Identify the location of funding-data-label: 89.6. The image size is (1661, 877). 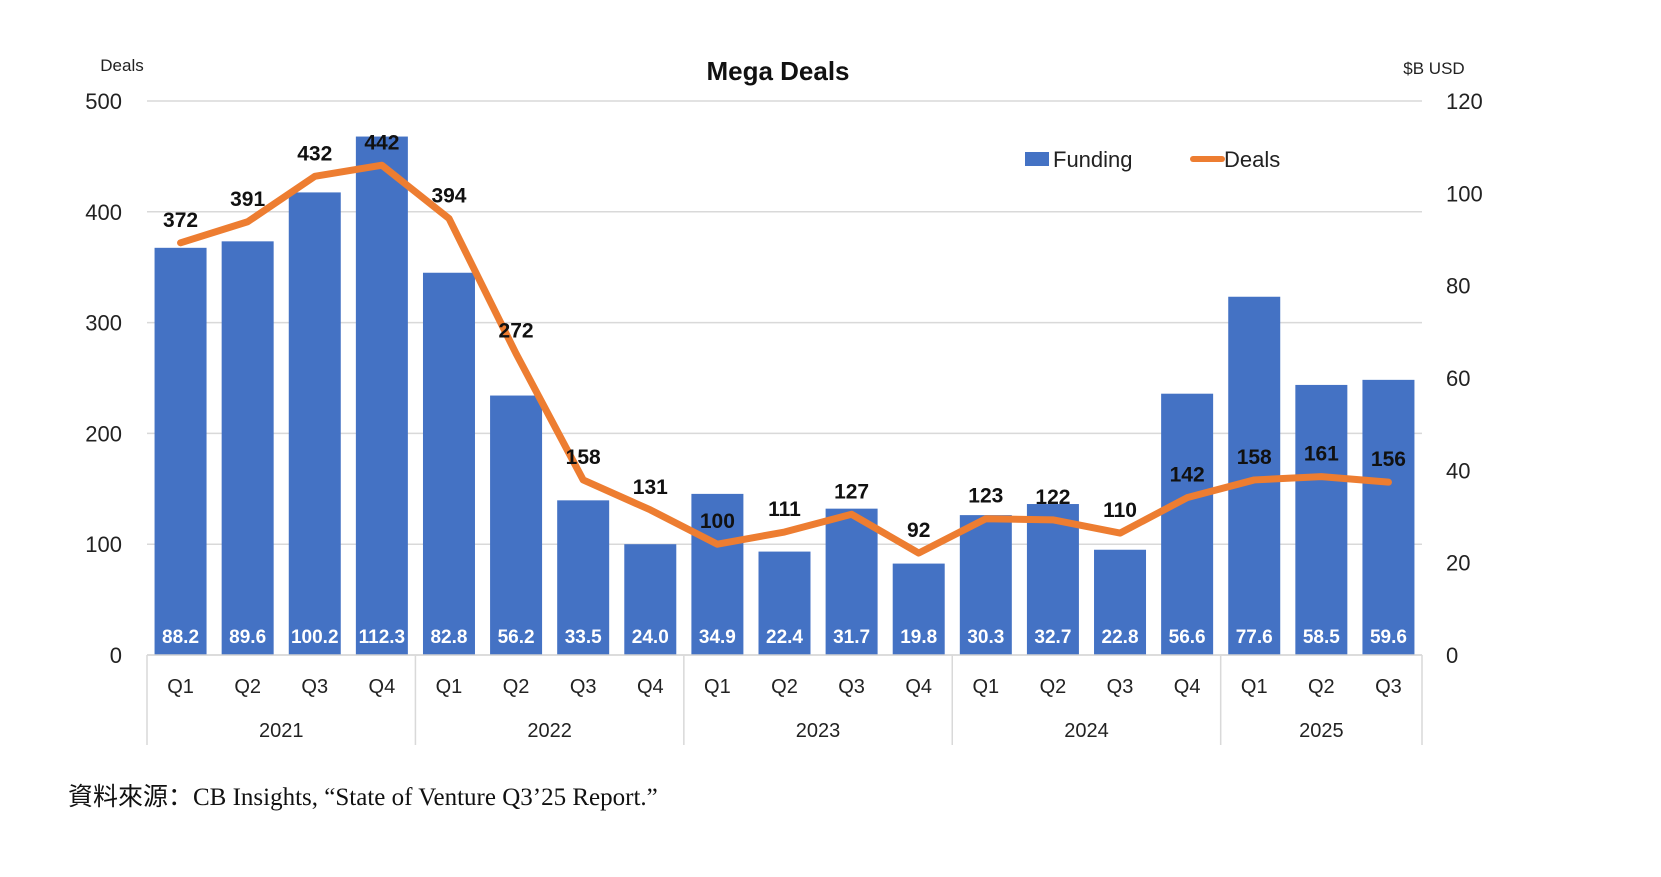
(247, 637).